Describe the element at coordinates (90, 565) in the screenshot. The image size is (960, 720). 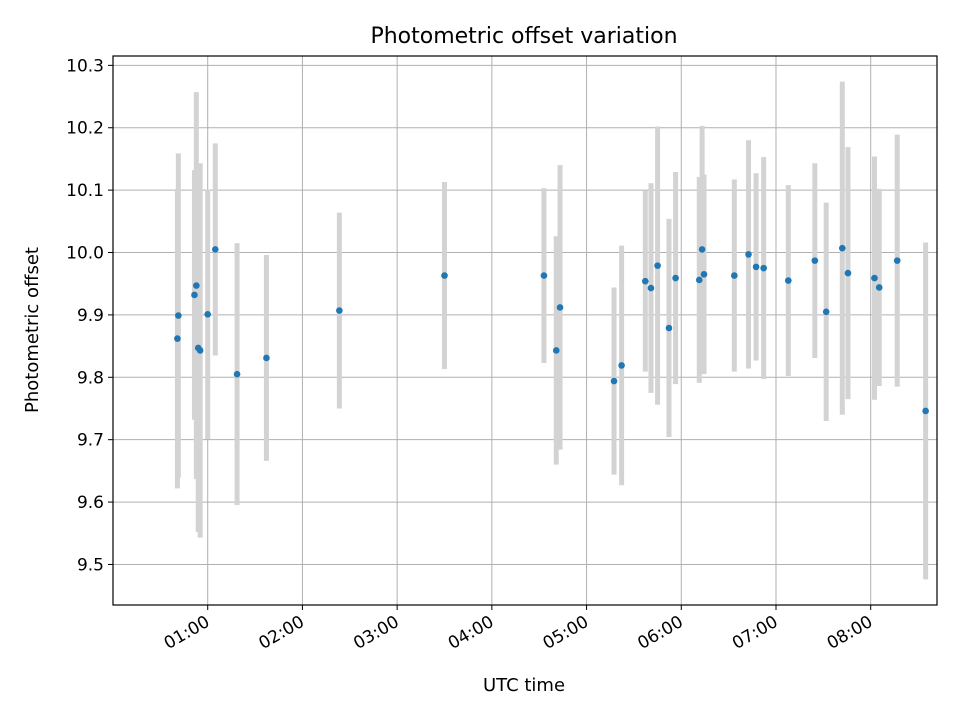
I see `y-tick-label: 9.5` at that location.